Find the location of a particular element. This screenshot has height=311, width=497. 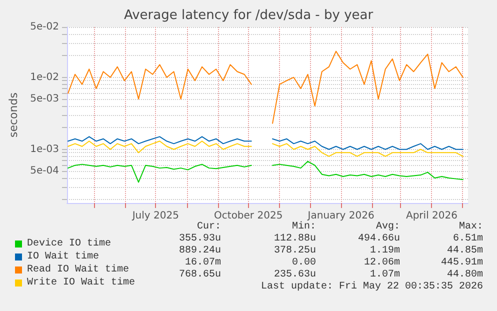

text: 44.80m is located at coordinates (464, 275).